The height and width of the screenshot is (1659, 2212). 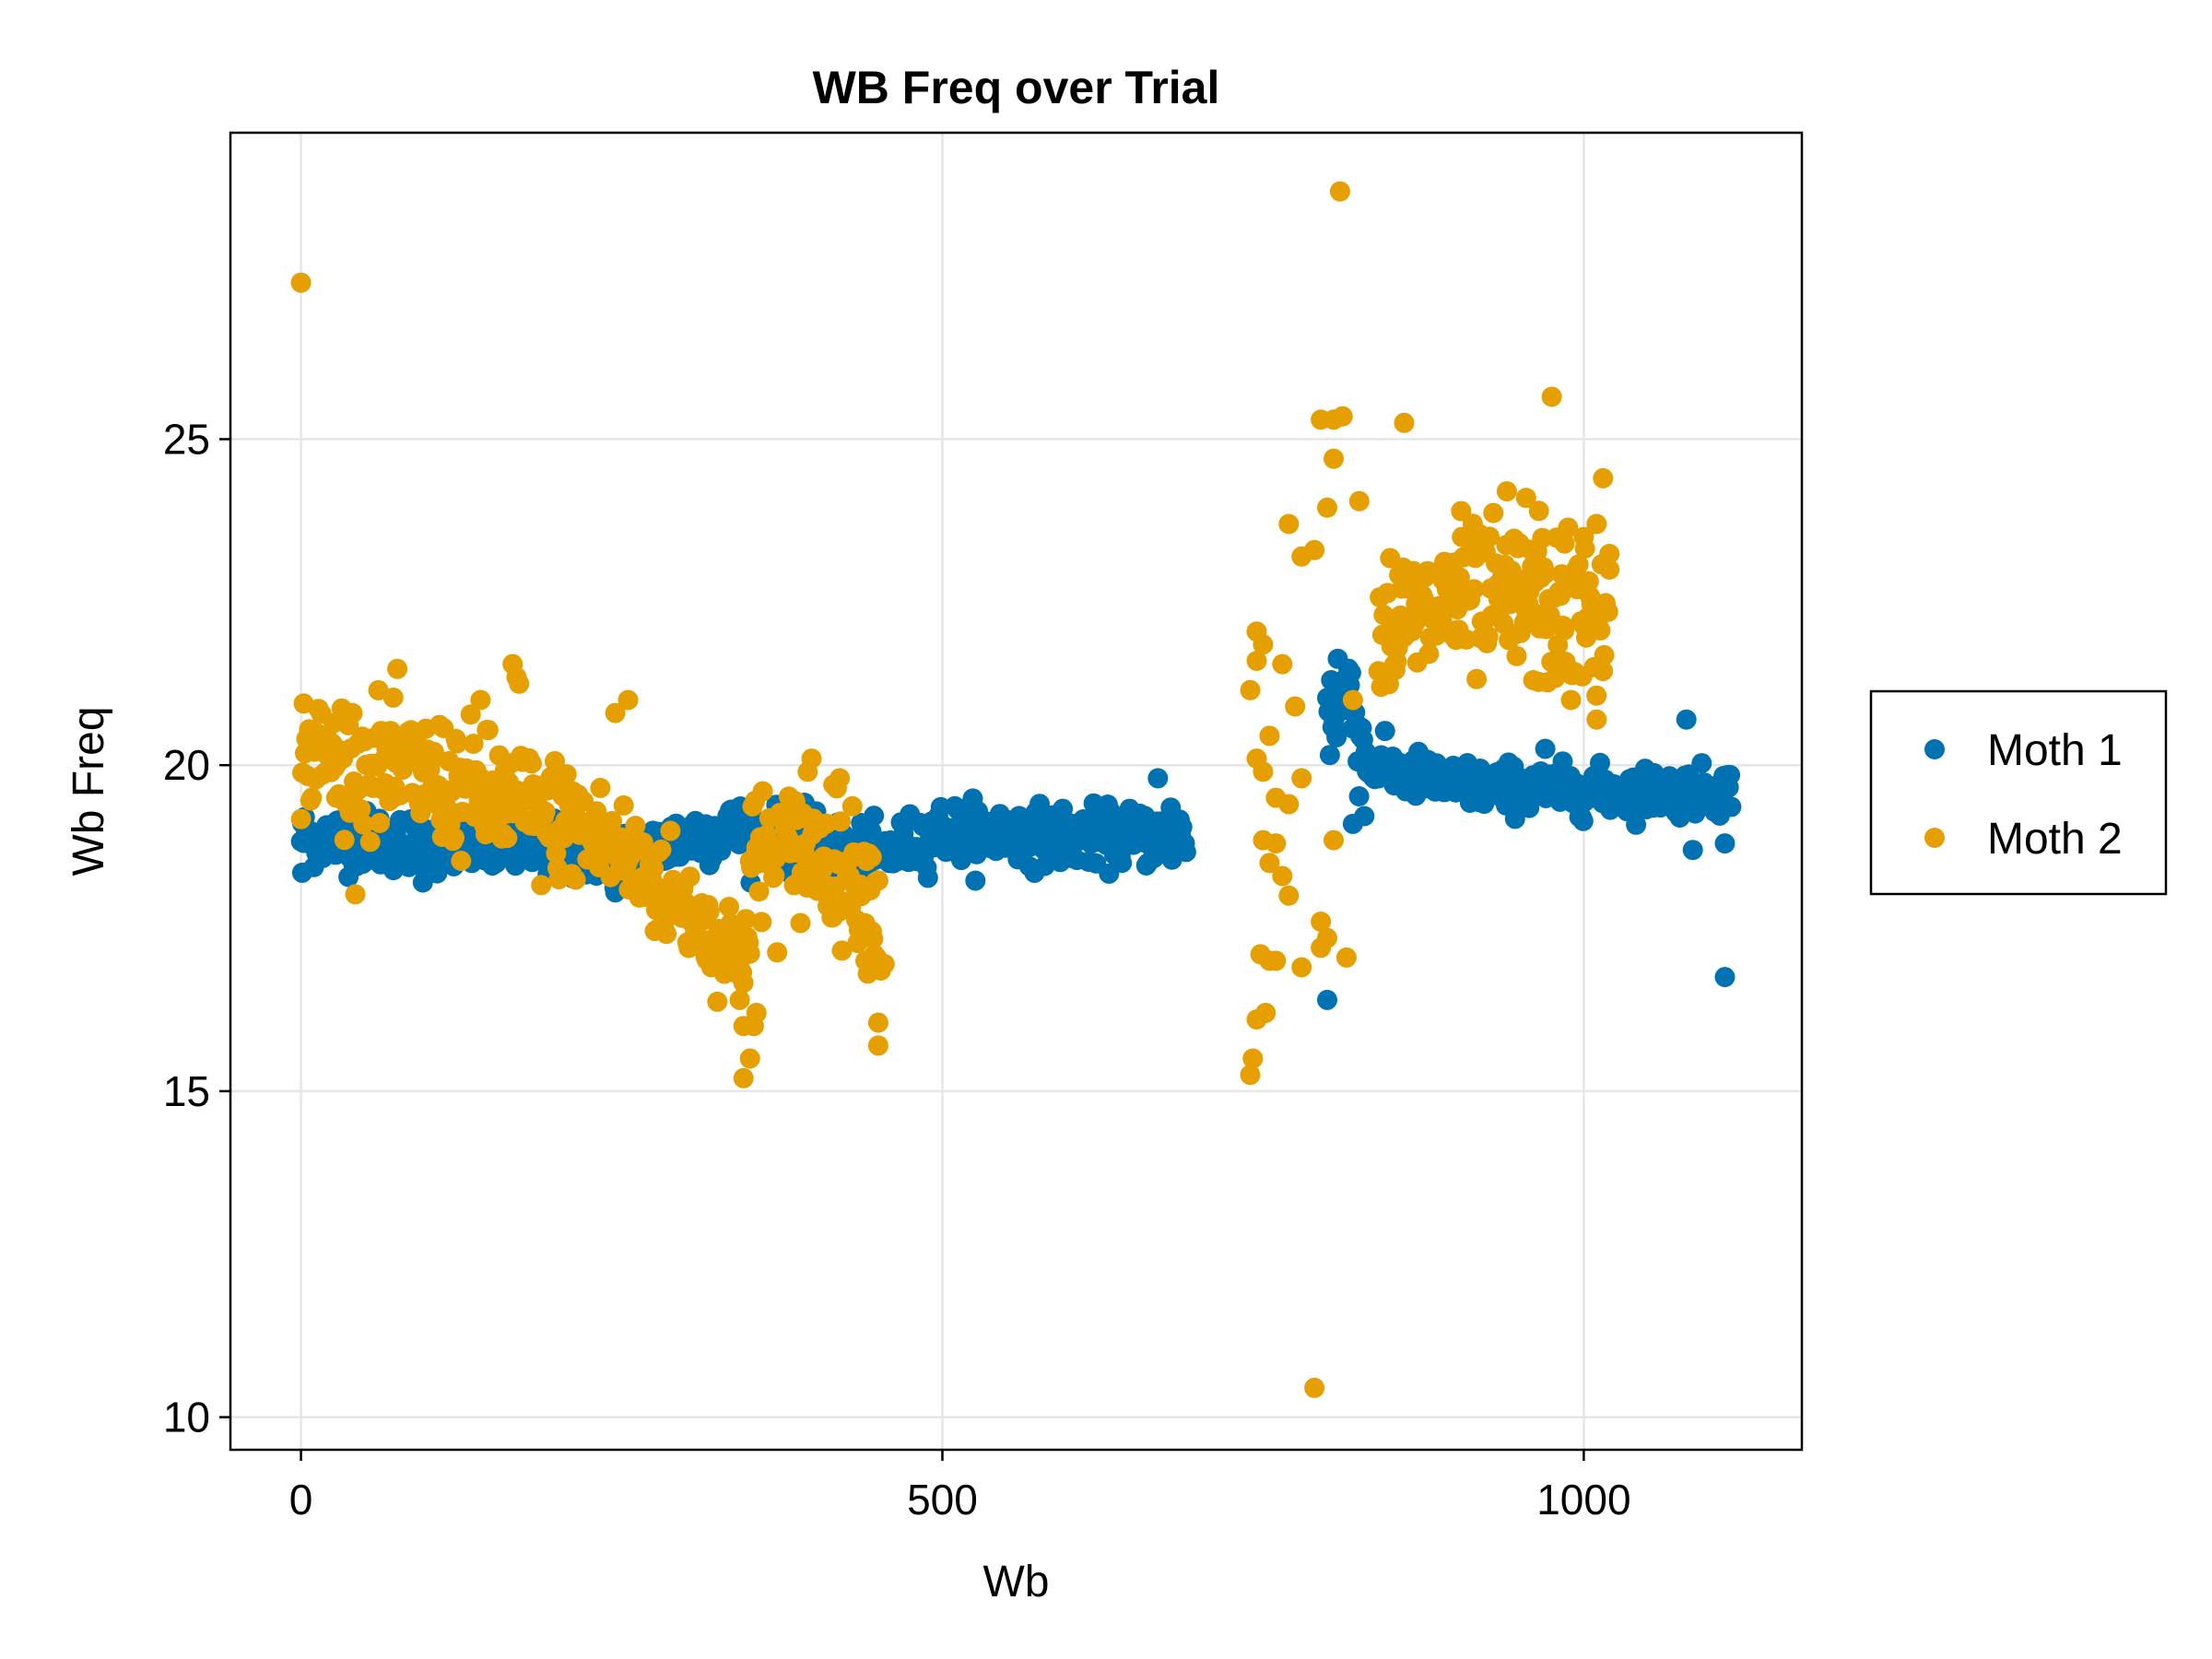 What do you see at coordinates (89, 791) in the screenshot?
I see `y-axis-label: Wb Freq` at bounding box center [89, 791].